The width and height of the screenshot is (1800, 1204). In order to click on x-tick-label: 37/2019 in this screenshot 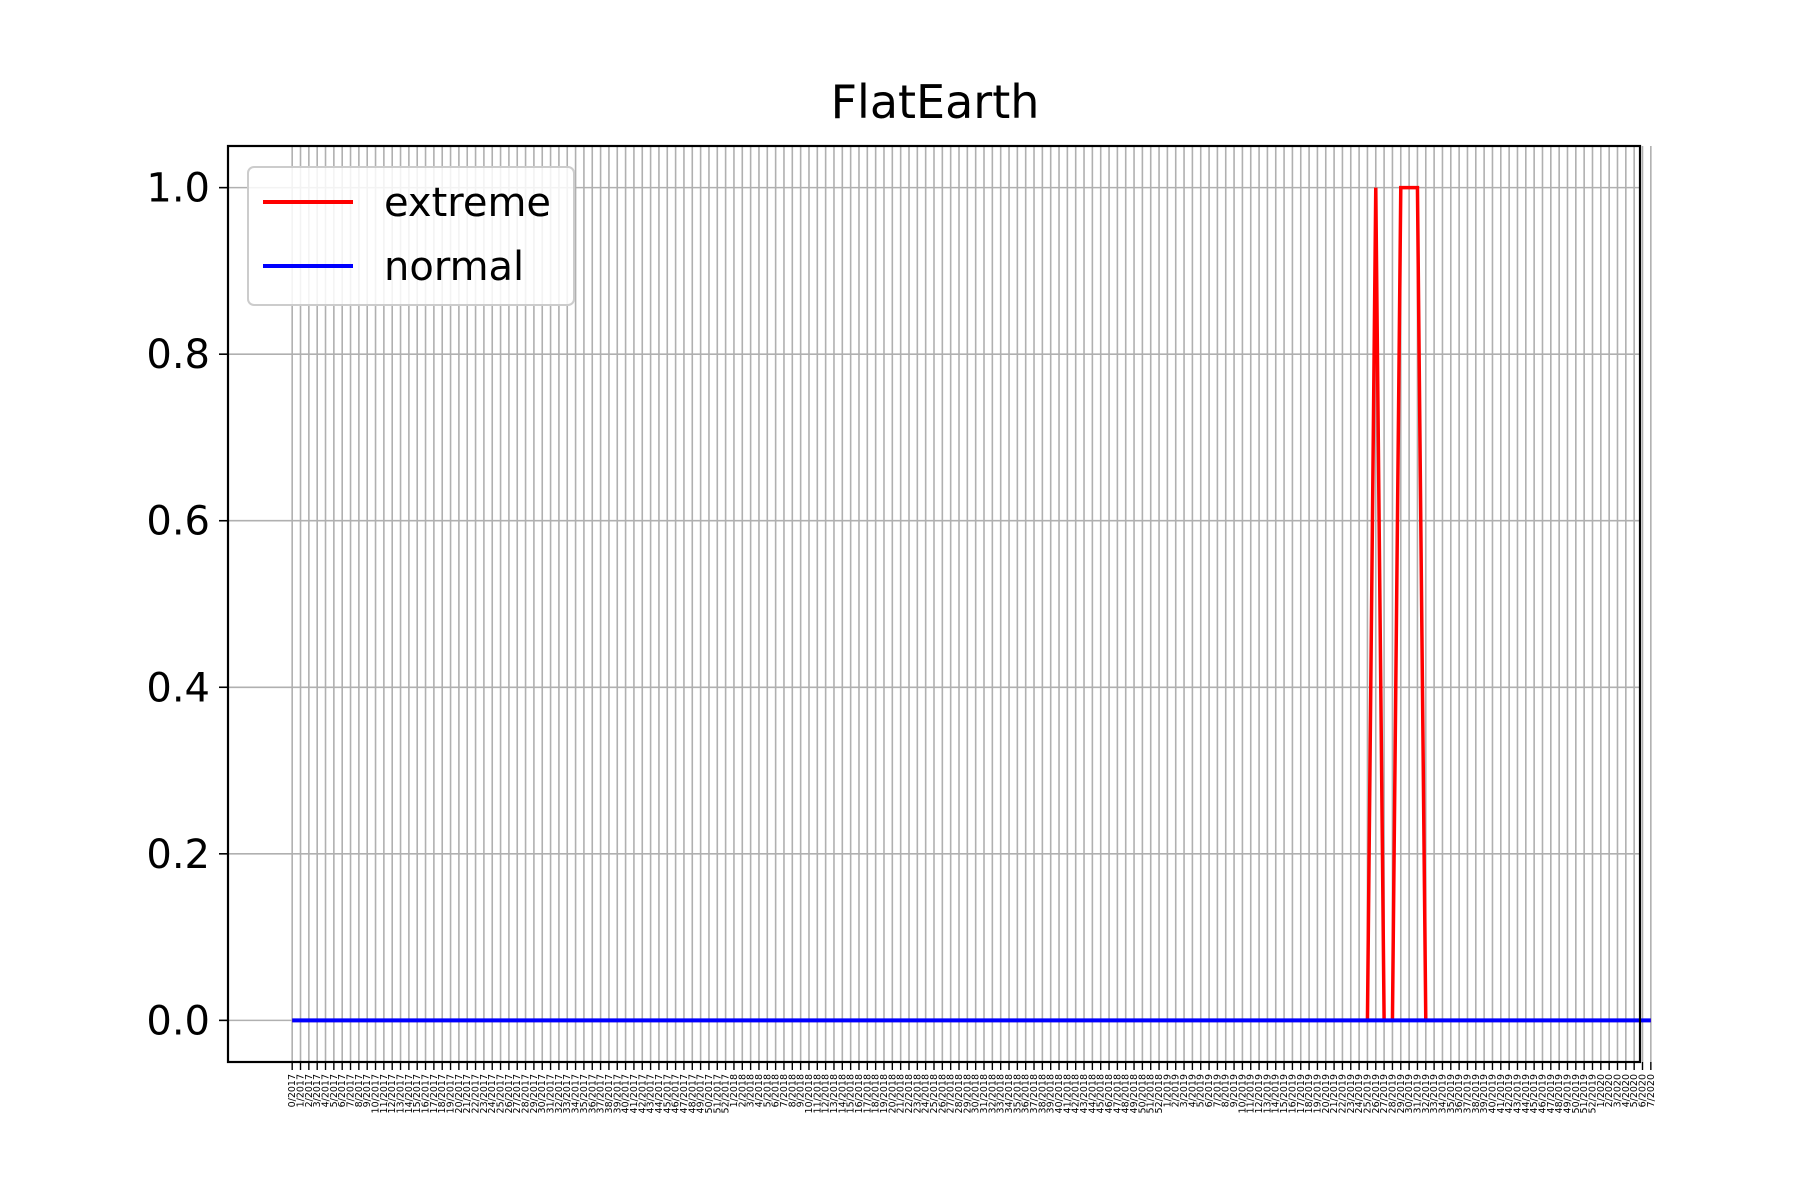, I will do `click(1467, 1093)`.